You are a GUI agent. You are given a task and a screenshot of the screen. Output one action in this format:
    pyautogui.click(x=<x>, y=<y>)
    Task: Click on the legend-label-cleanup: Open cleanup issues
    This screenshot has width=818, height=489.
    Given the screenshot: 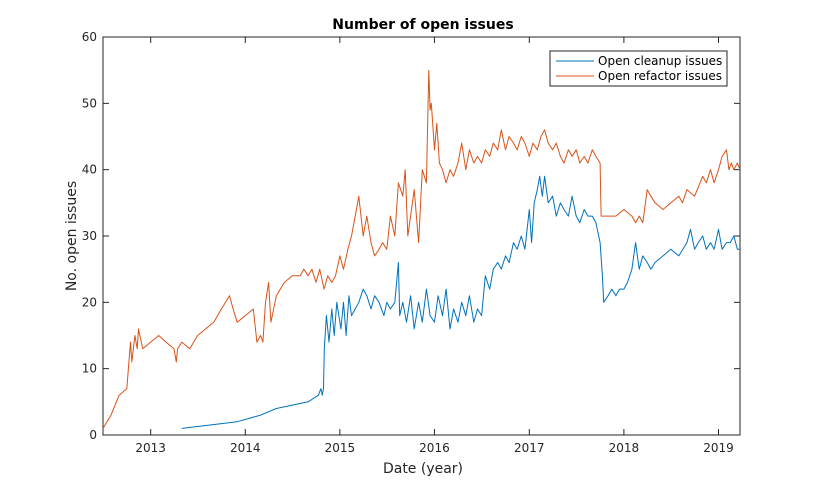 What is the action you would take?
    pyautogui.click(x=660, y=61)
    